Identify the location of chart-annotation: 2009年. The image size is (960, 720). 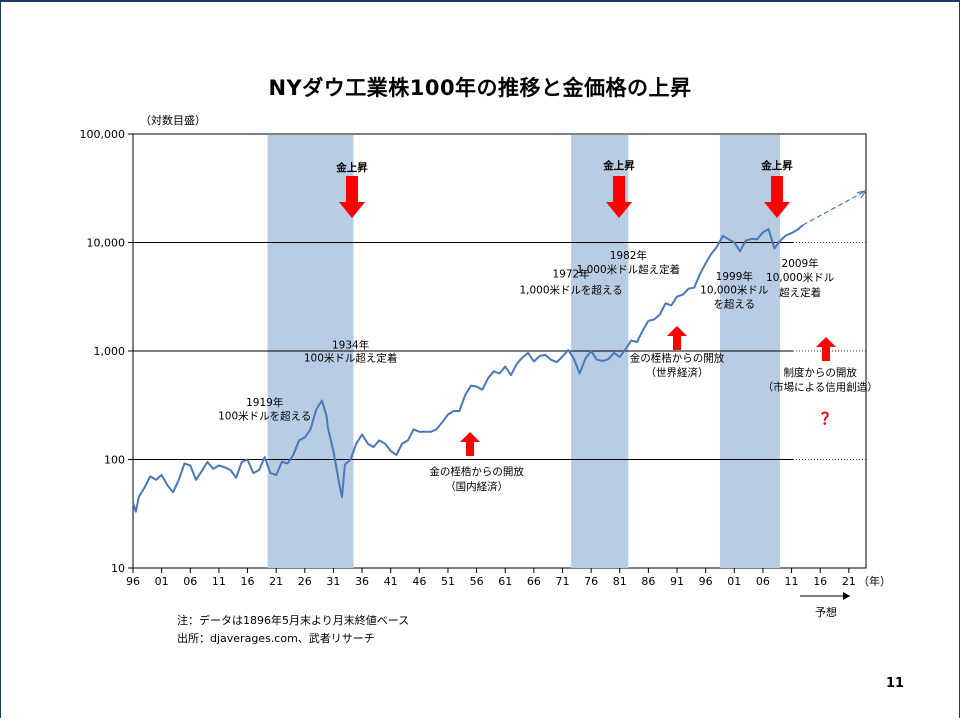
(800, 263).